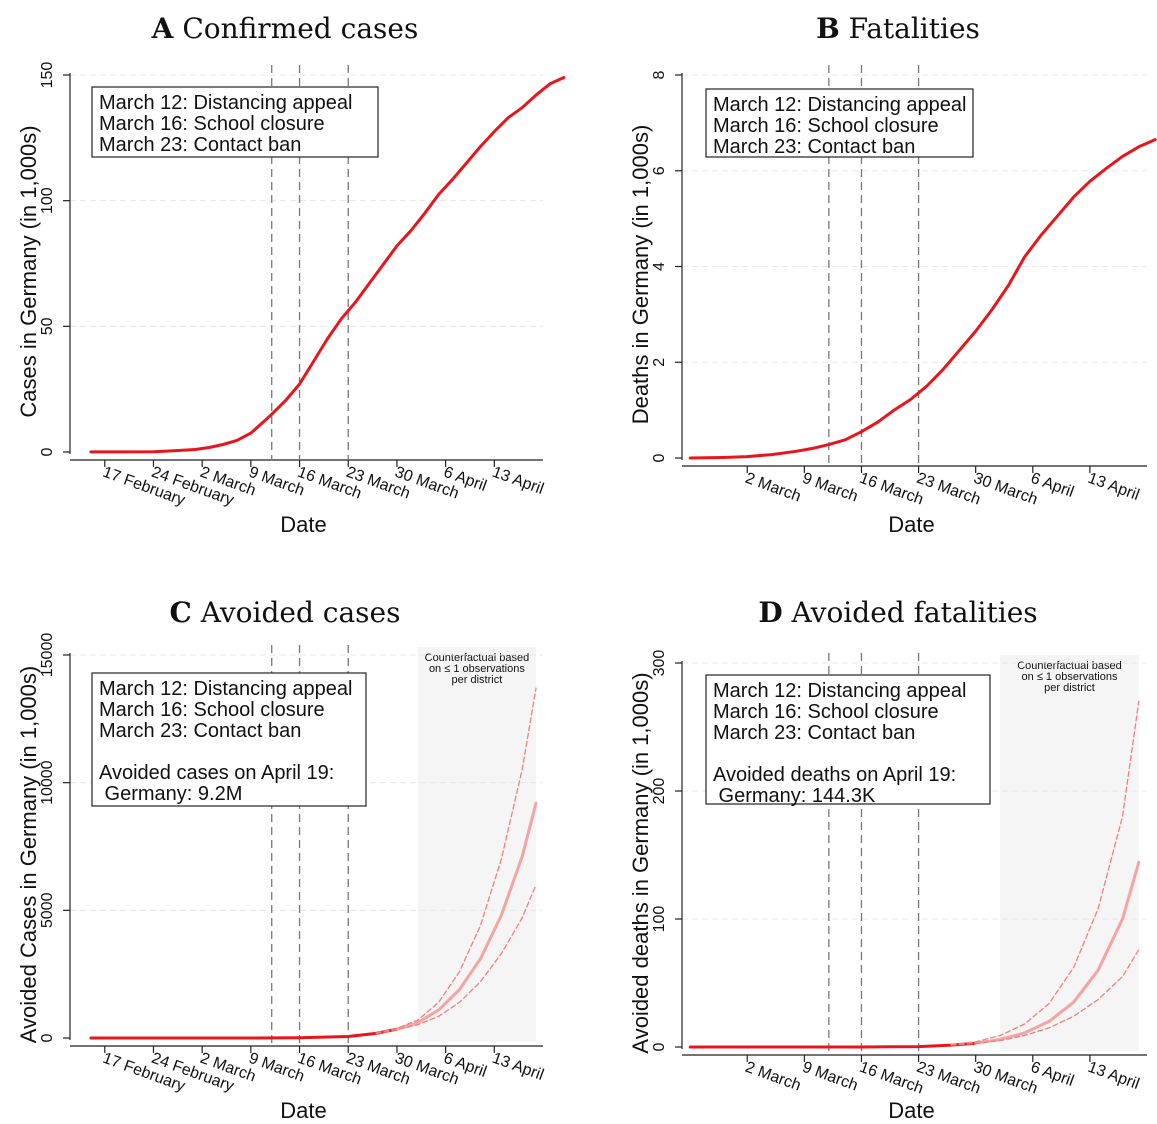 This screenshot has width=1157, height=1124. What do you see at coordinates (794, 796) in the screenshot?
I see `annotation-line: Germany: 144.3K` at bounding box center [794, 796].